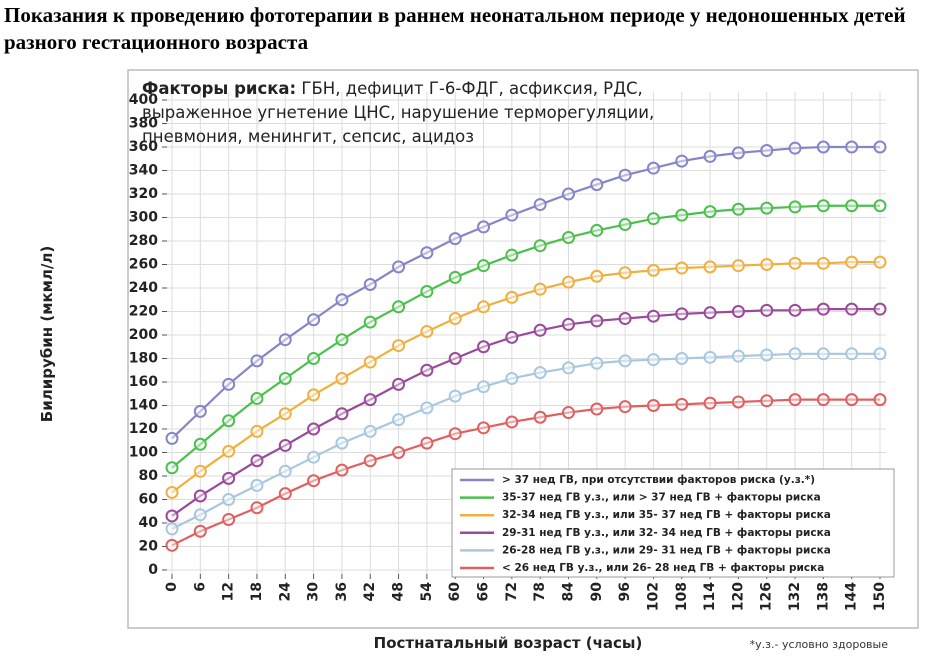  Describe the element at coordinates (880, 596) in the screenshot. I see `x-tick-label: 150` at that location.